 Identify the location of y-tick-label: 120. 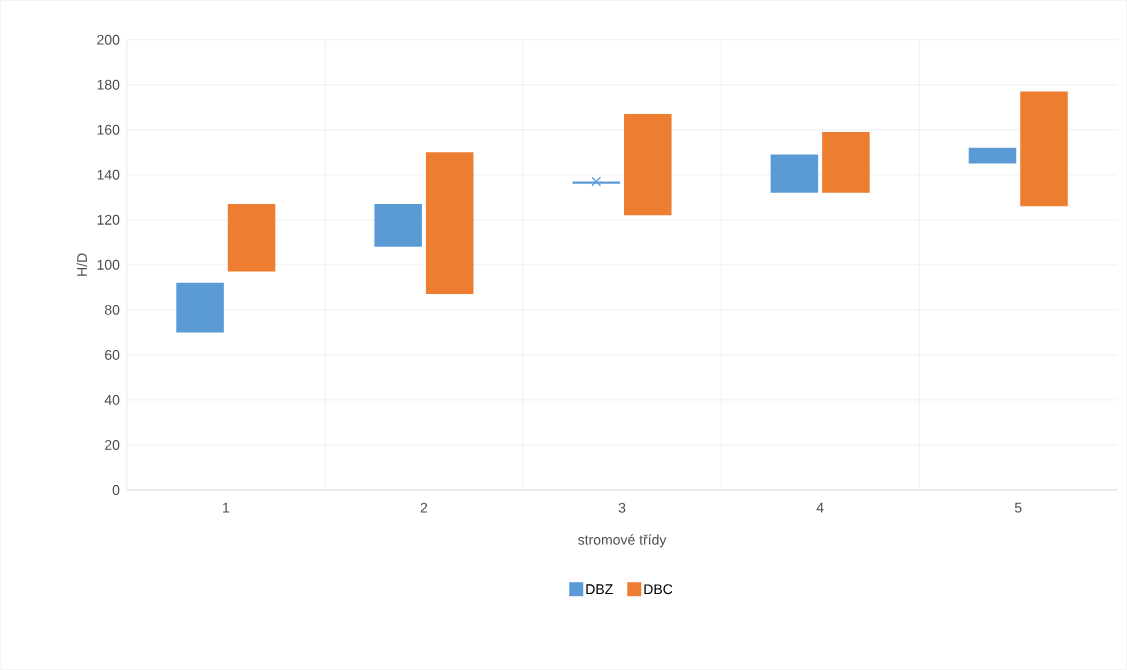
(108, 219).